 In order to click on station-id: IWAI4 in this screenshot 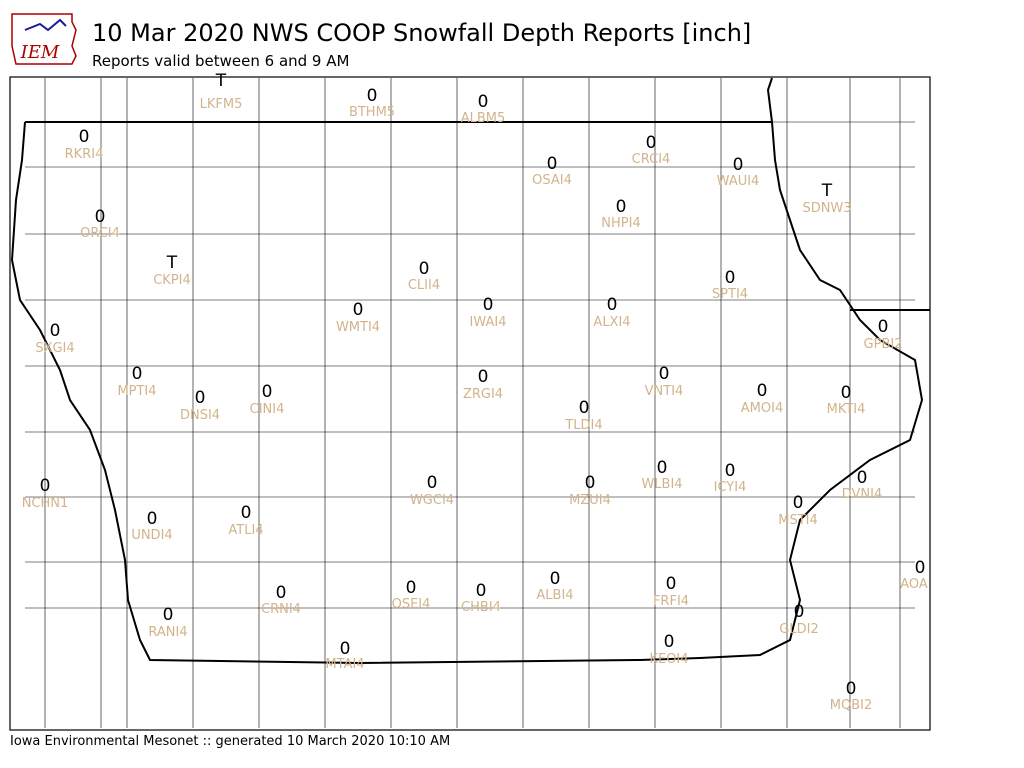, I will do `click(488, 322)`.